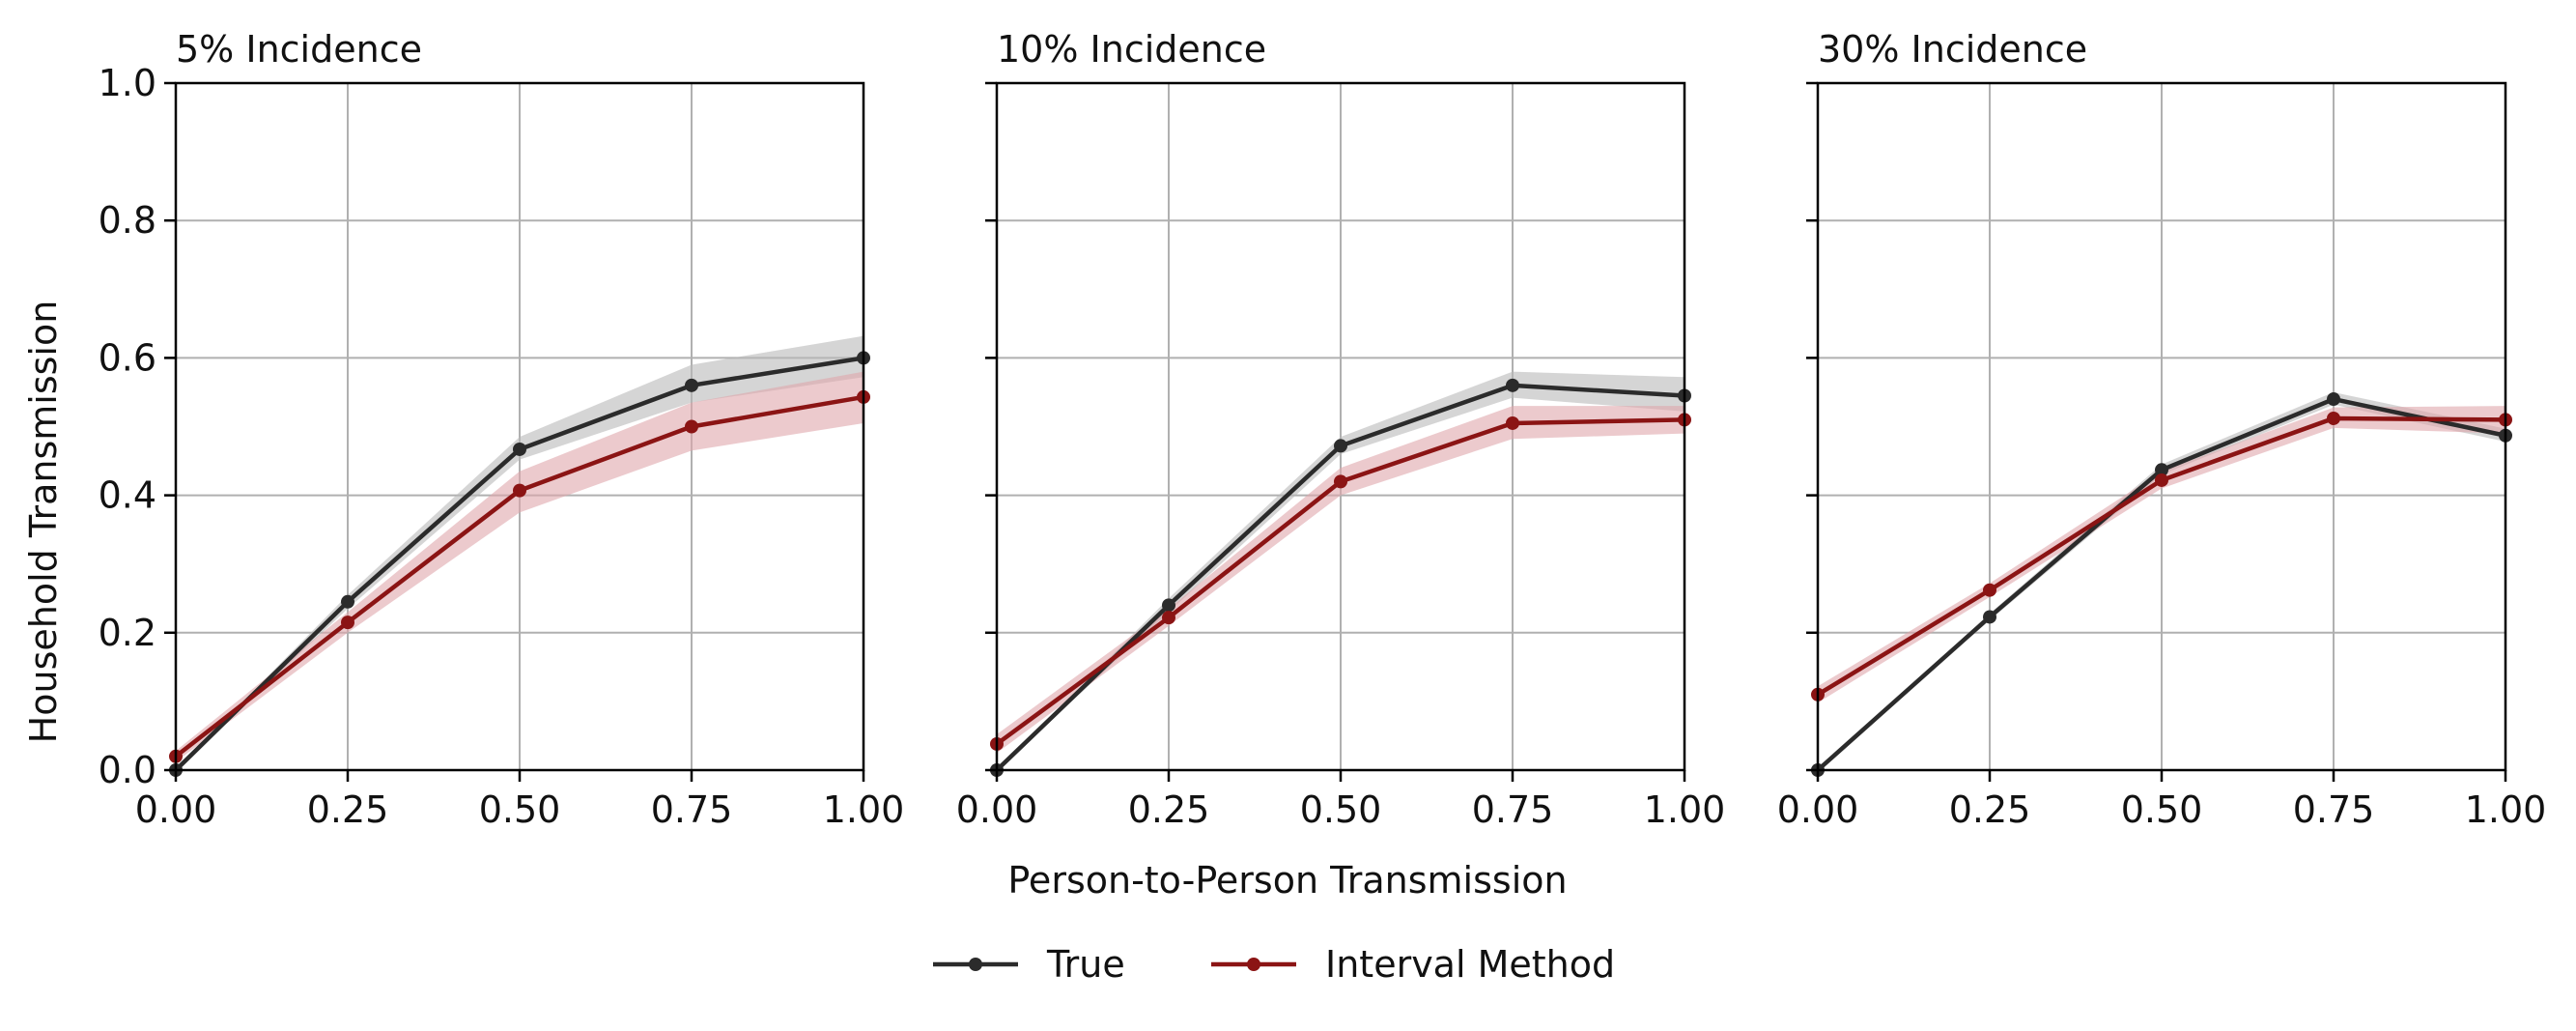 The width and height of the screenshot is (2576, 1031). Describe the element at coordinates (43, 522) in the screenshot. I see `y-axis-label: Household Transmission` at that location.